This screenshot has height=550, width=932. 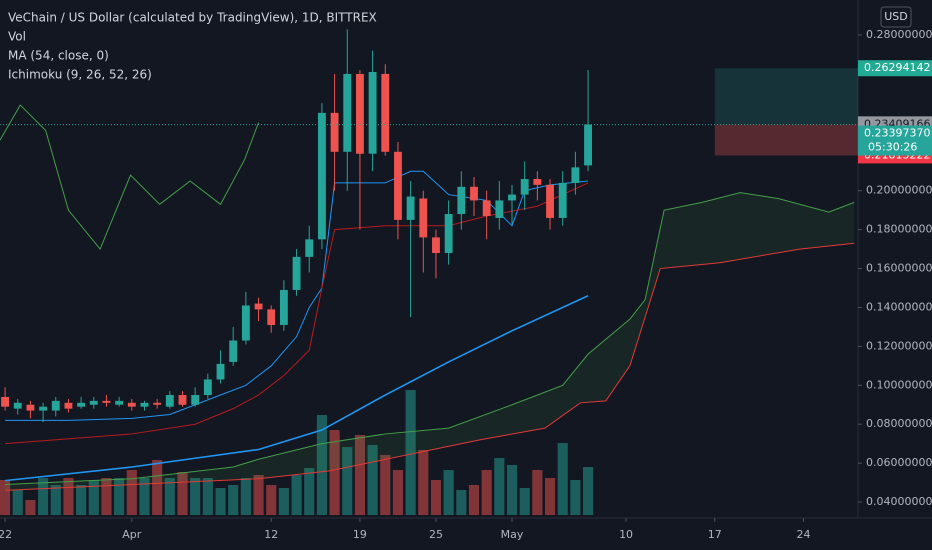 What do you see at coordinates (899, 190) in the screenshot?
I see `y-tick-label: 0.20000000` at bounding box center [899, 190].